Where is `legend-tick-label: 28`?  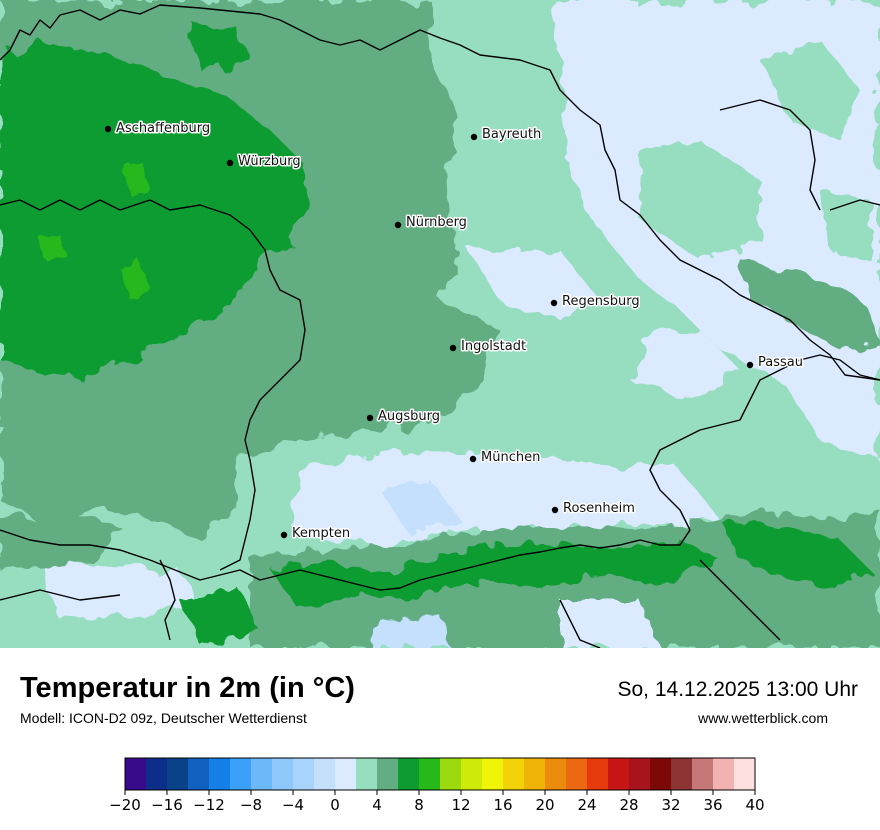
legend-tick-label: 28 is located at coordinates (628, 805).